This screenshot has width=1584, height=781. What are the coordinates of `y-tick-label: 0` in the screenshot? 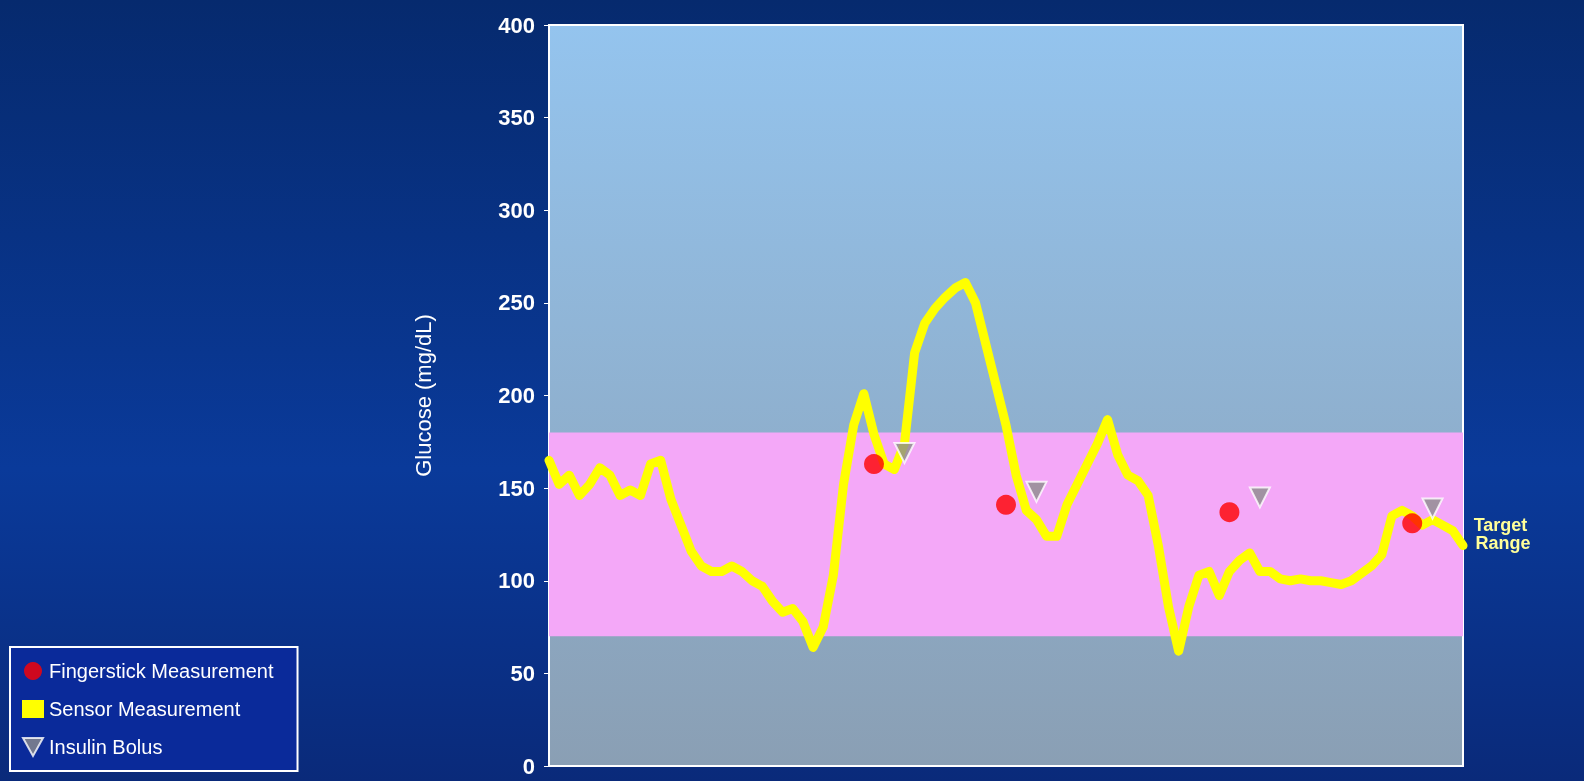 It's located at (528, 766).